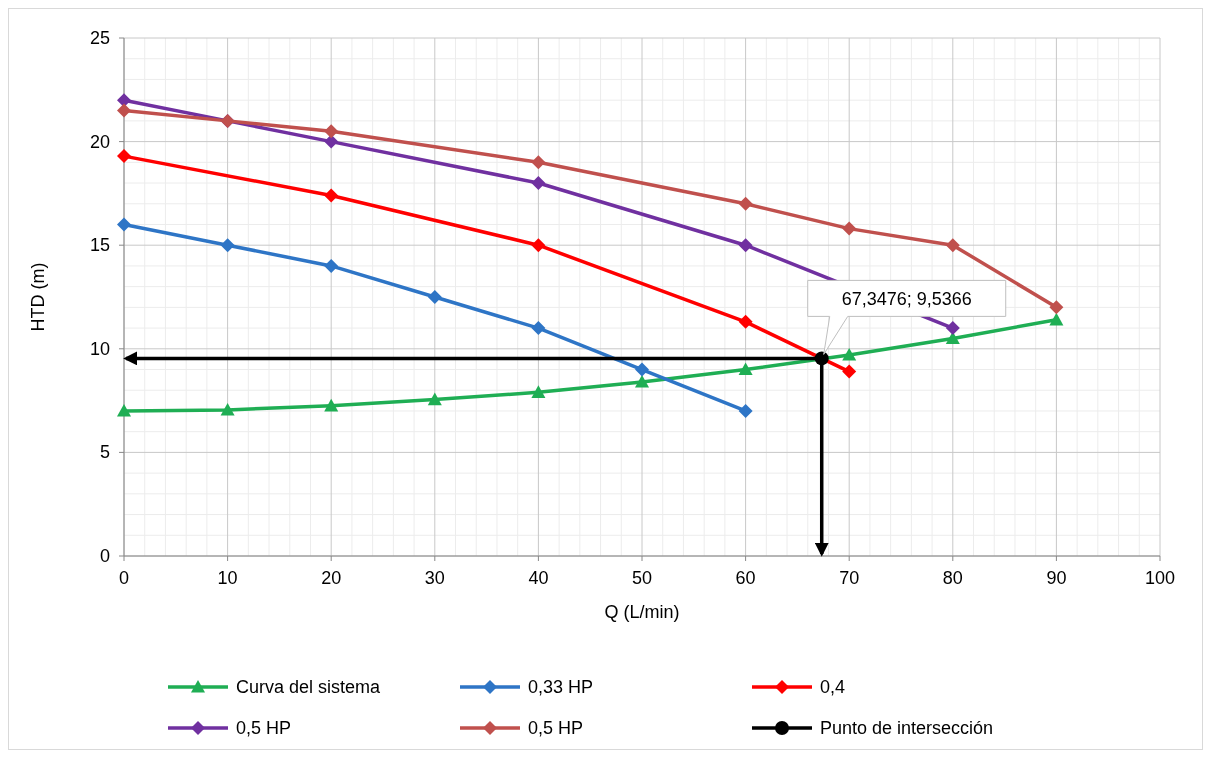 This screenshot has width=1211, height=758. Describe the element at coordinates (1160, 578) in the screenshot. I see `x-tick-label: 100` at that location.